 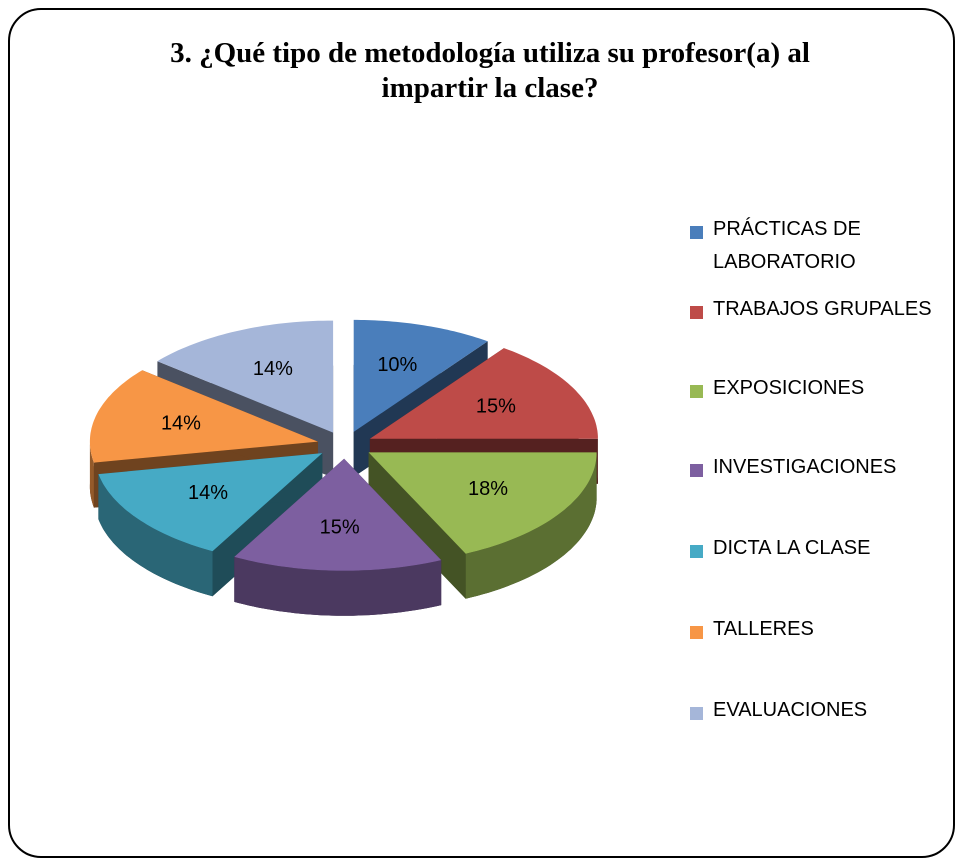 What do you see at coordinates (815, 632) in the screenshot?
I see `legend-item: TALLERES` at bounding box center [815, 632].